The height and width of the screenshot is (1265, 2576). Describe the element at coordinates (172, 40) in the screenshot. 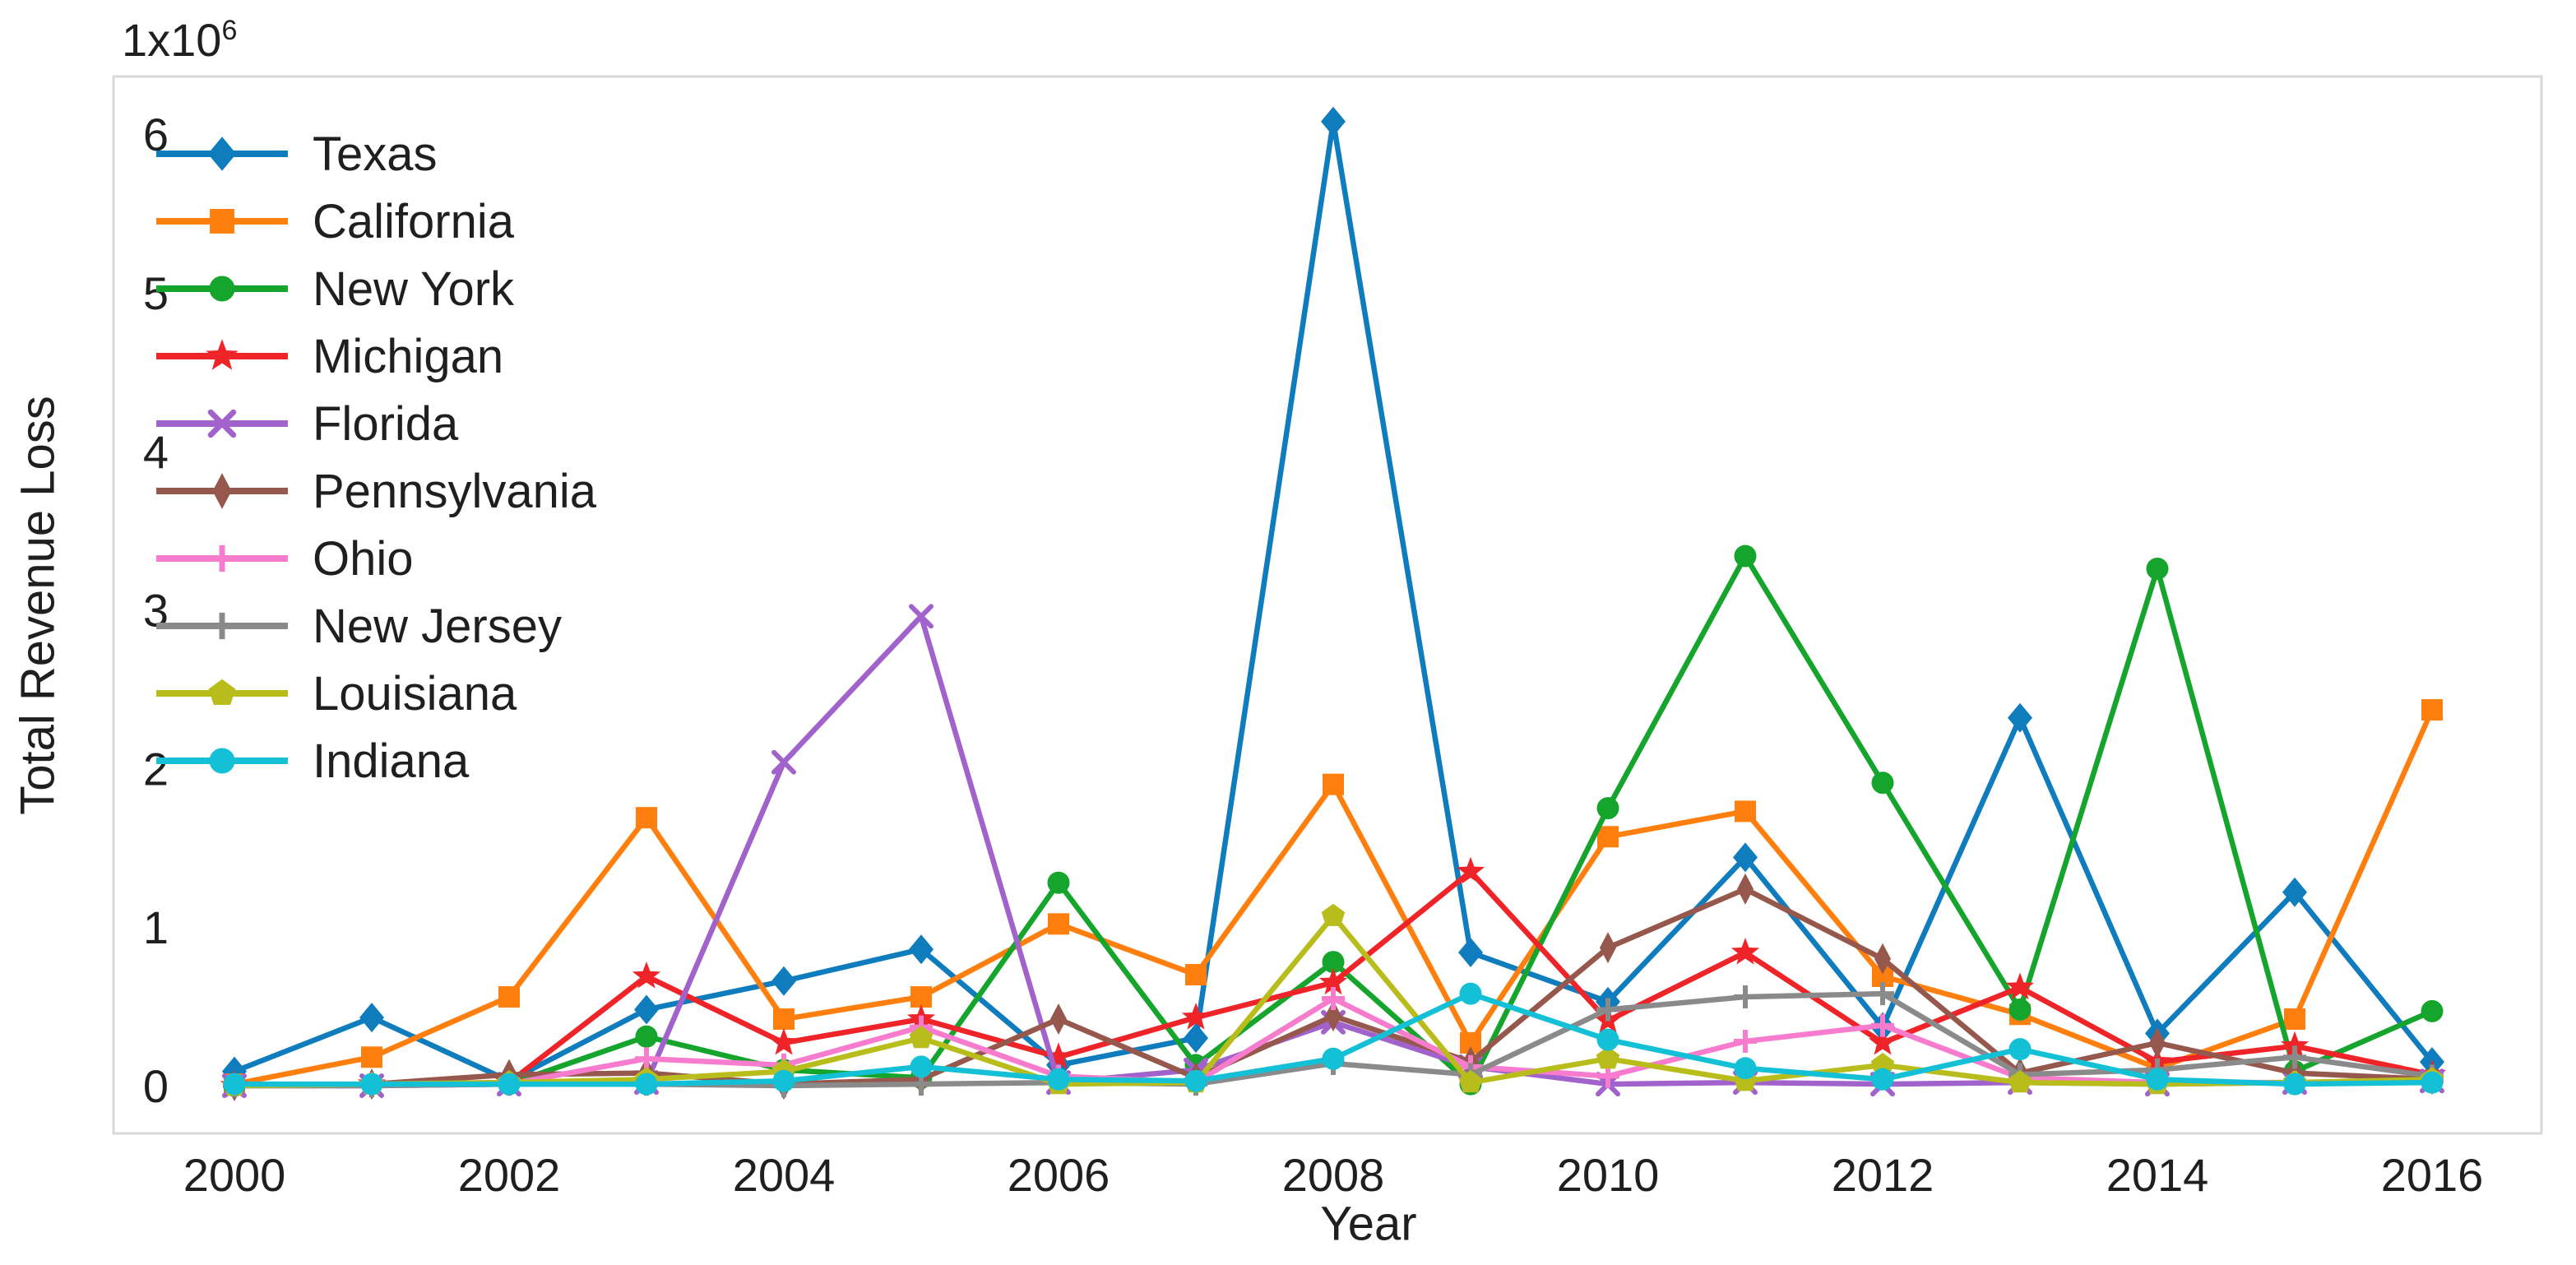

I see `offset-base: 1x10` at that location.